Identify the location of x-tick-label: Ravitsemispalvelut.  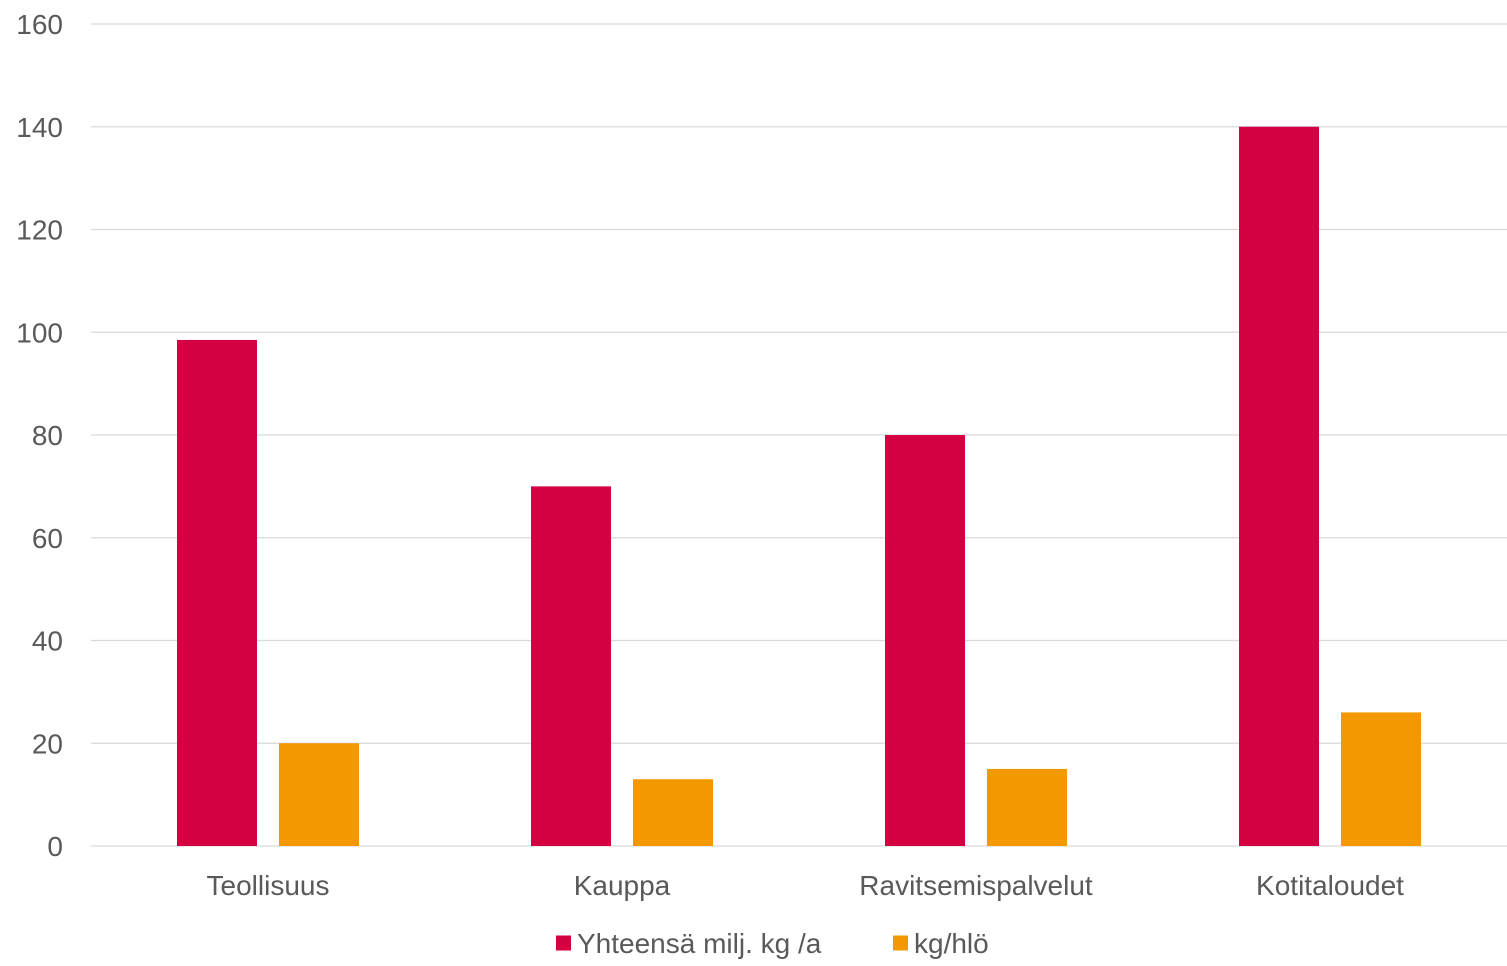
(976, 885).